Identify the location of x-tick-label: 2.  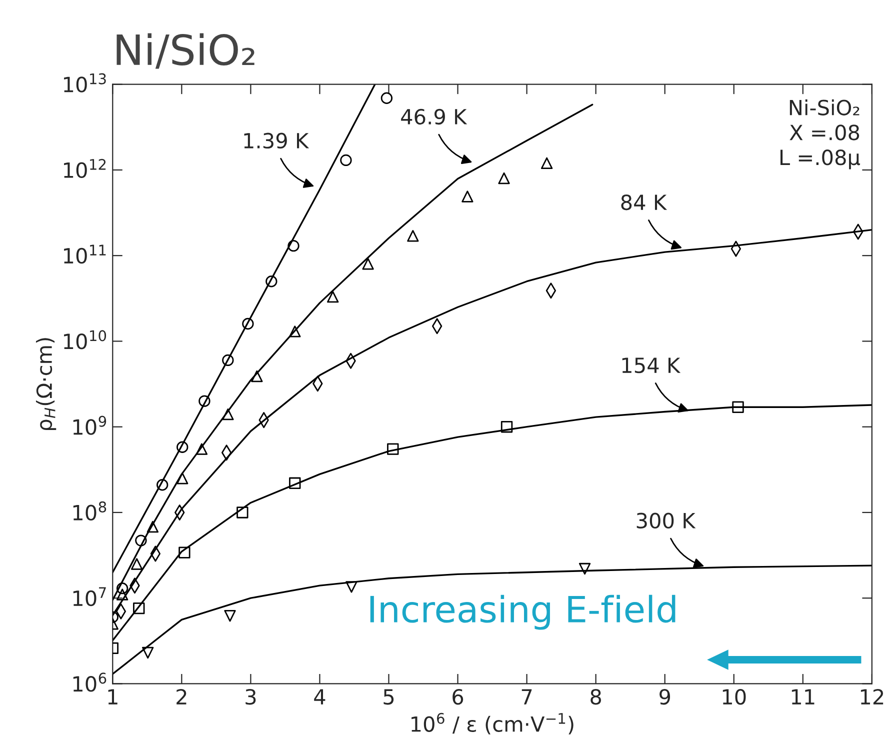
(181, 696).